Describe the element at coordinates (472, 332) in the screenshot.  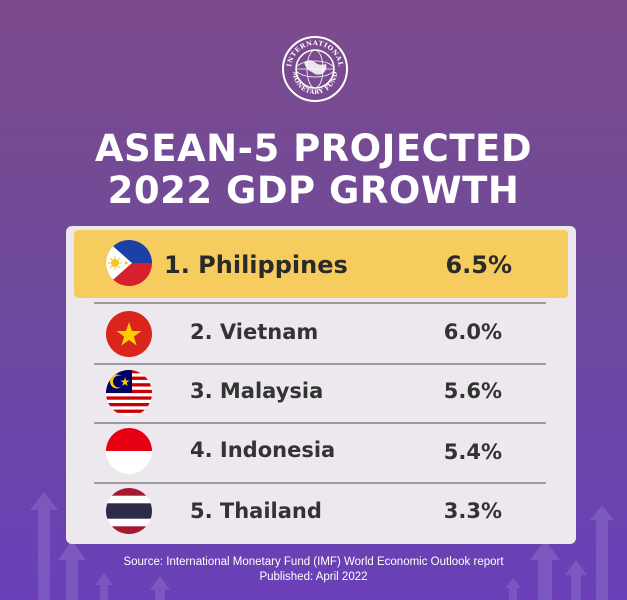
I see `growth-value: 6.0%` at that location.